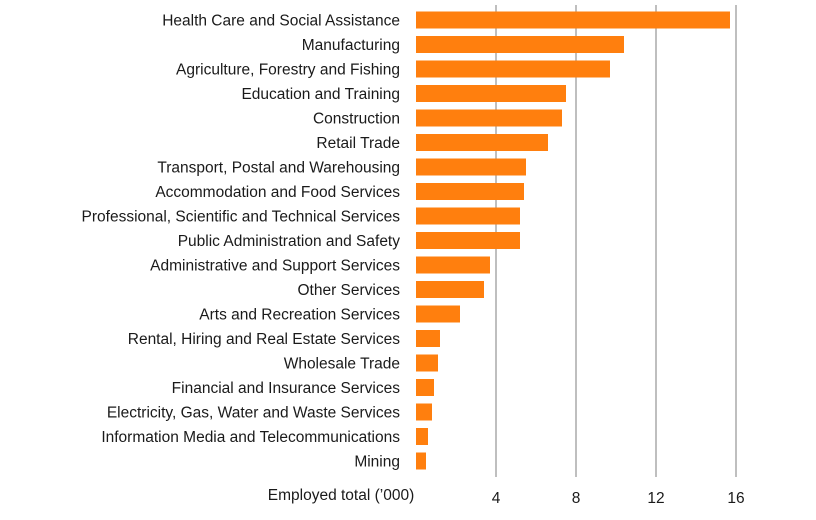  Describe the element at coordinates (348, 290) in the screenshot. I see `category-label: Other Services` at that location.